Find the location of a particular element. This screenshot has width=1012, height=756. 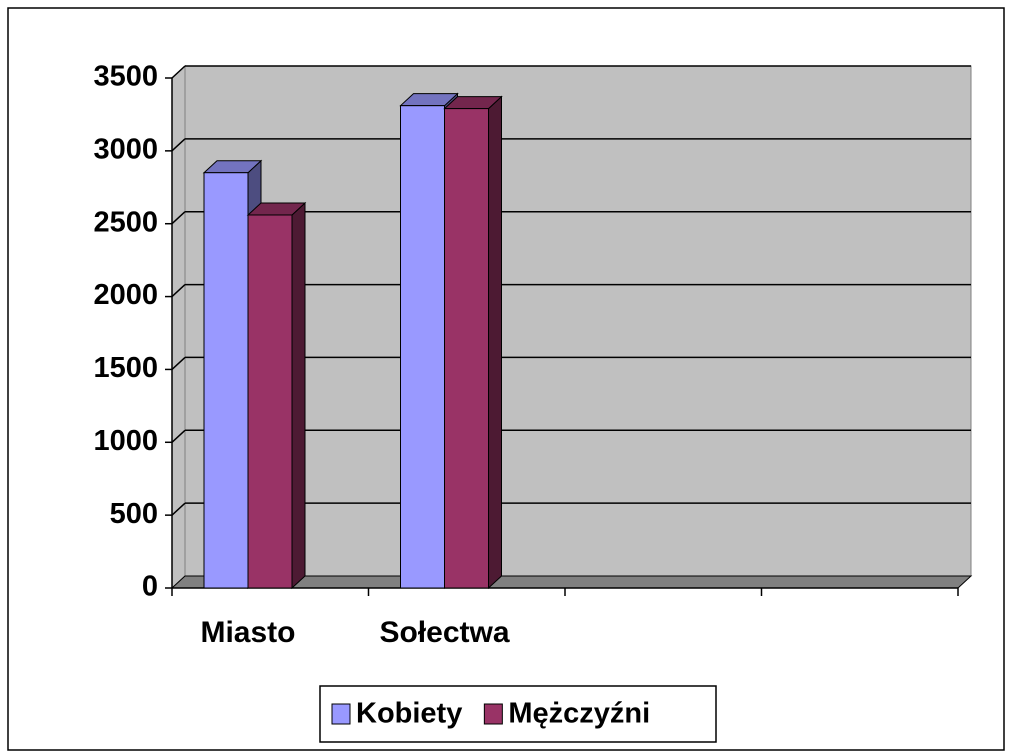

y-tick-label: 3500 is located at coordinates (125, 77).